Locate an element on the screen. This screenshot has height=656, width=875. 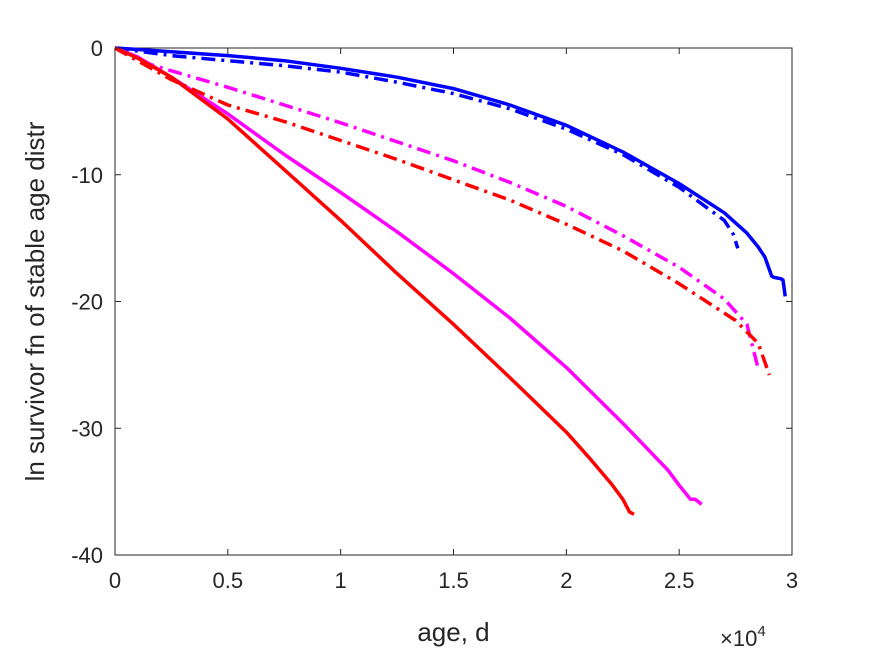
x-tick-label: 2.5 is located at coordinates (679, 580).